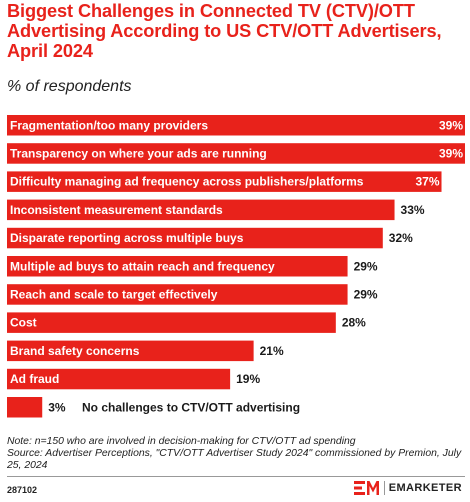  I want to click on em-logo-icon, so click(366, 488).